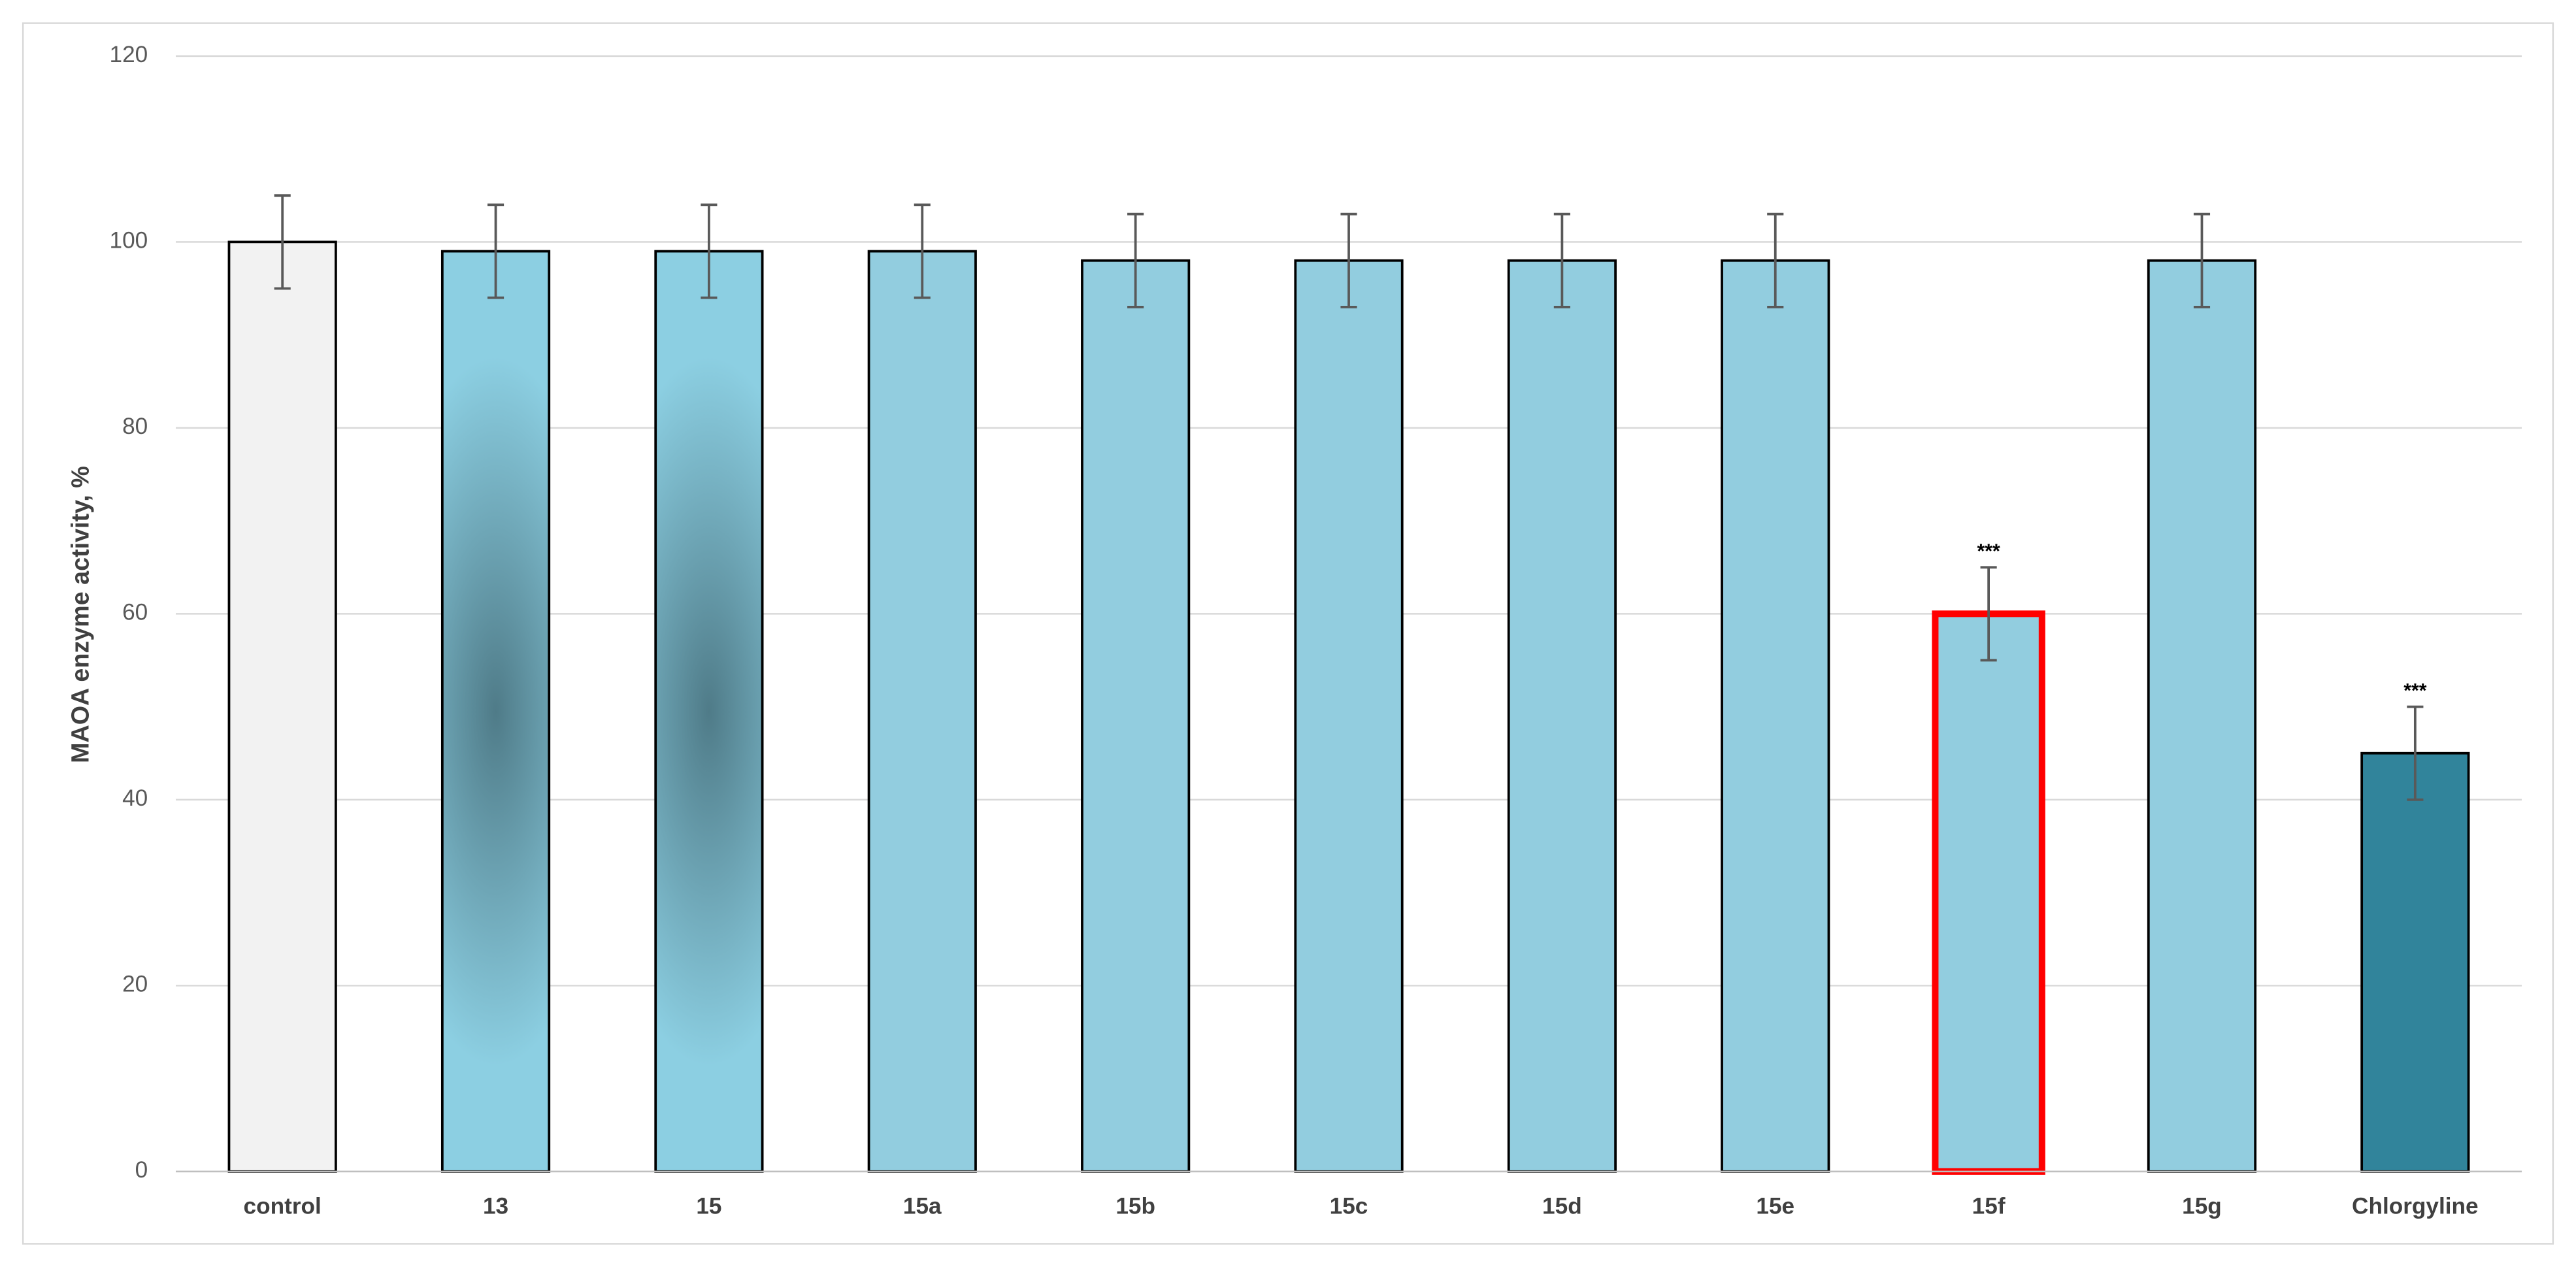  Describe the element at coordinates (80, 614) in the screenshot. I see `y-axis-label: MAOA enzyme activity, %` at that location.